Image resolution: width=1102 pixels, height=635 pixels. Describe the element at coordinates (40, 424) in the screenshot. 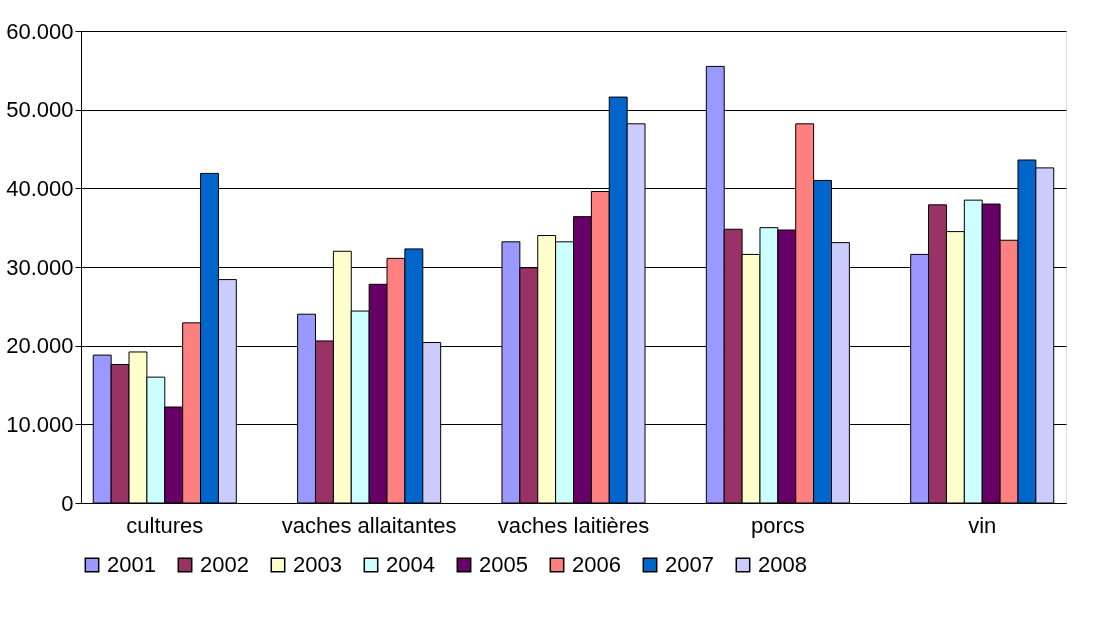

I see `y-tick-label: 10.000` at that location.